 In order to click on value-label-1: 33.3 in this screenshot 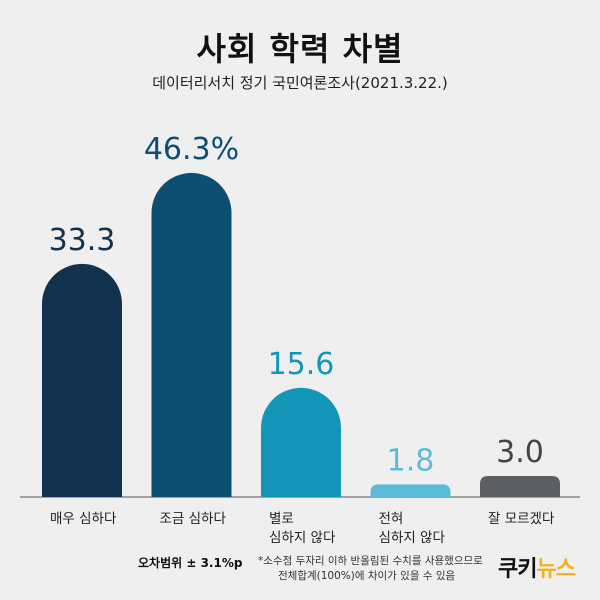, I will do `click(82, 240)`.